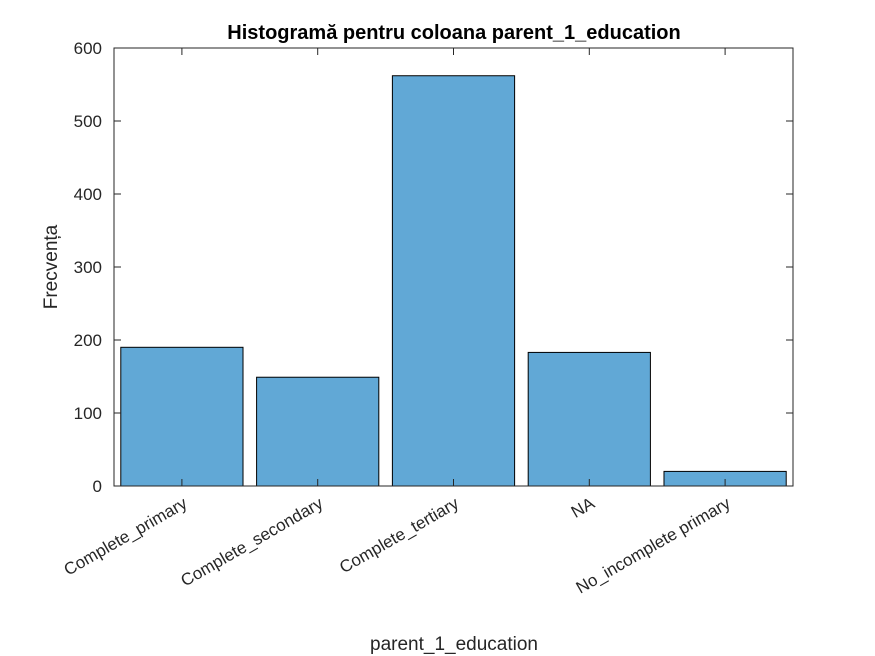  Describe the element at coordinates (318, 431) in the screenshot. I see `bar-complete-secondary` at that location.